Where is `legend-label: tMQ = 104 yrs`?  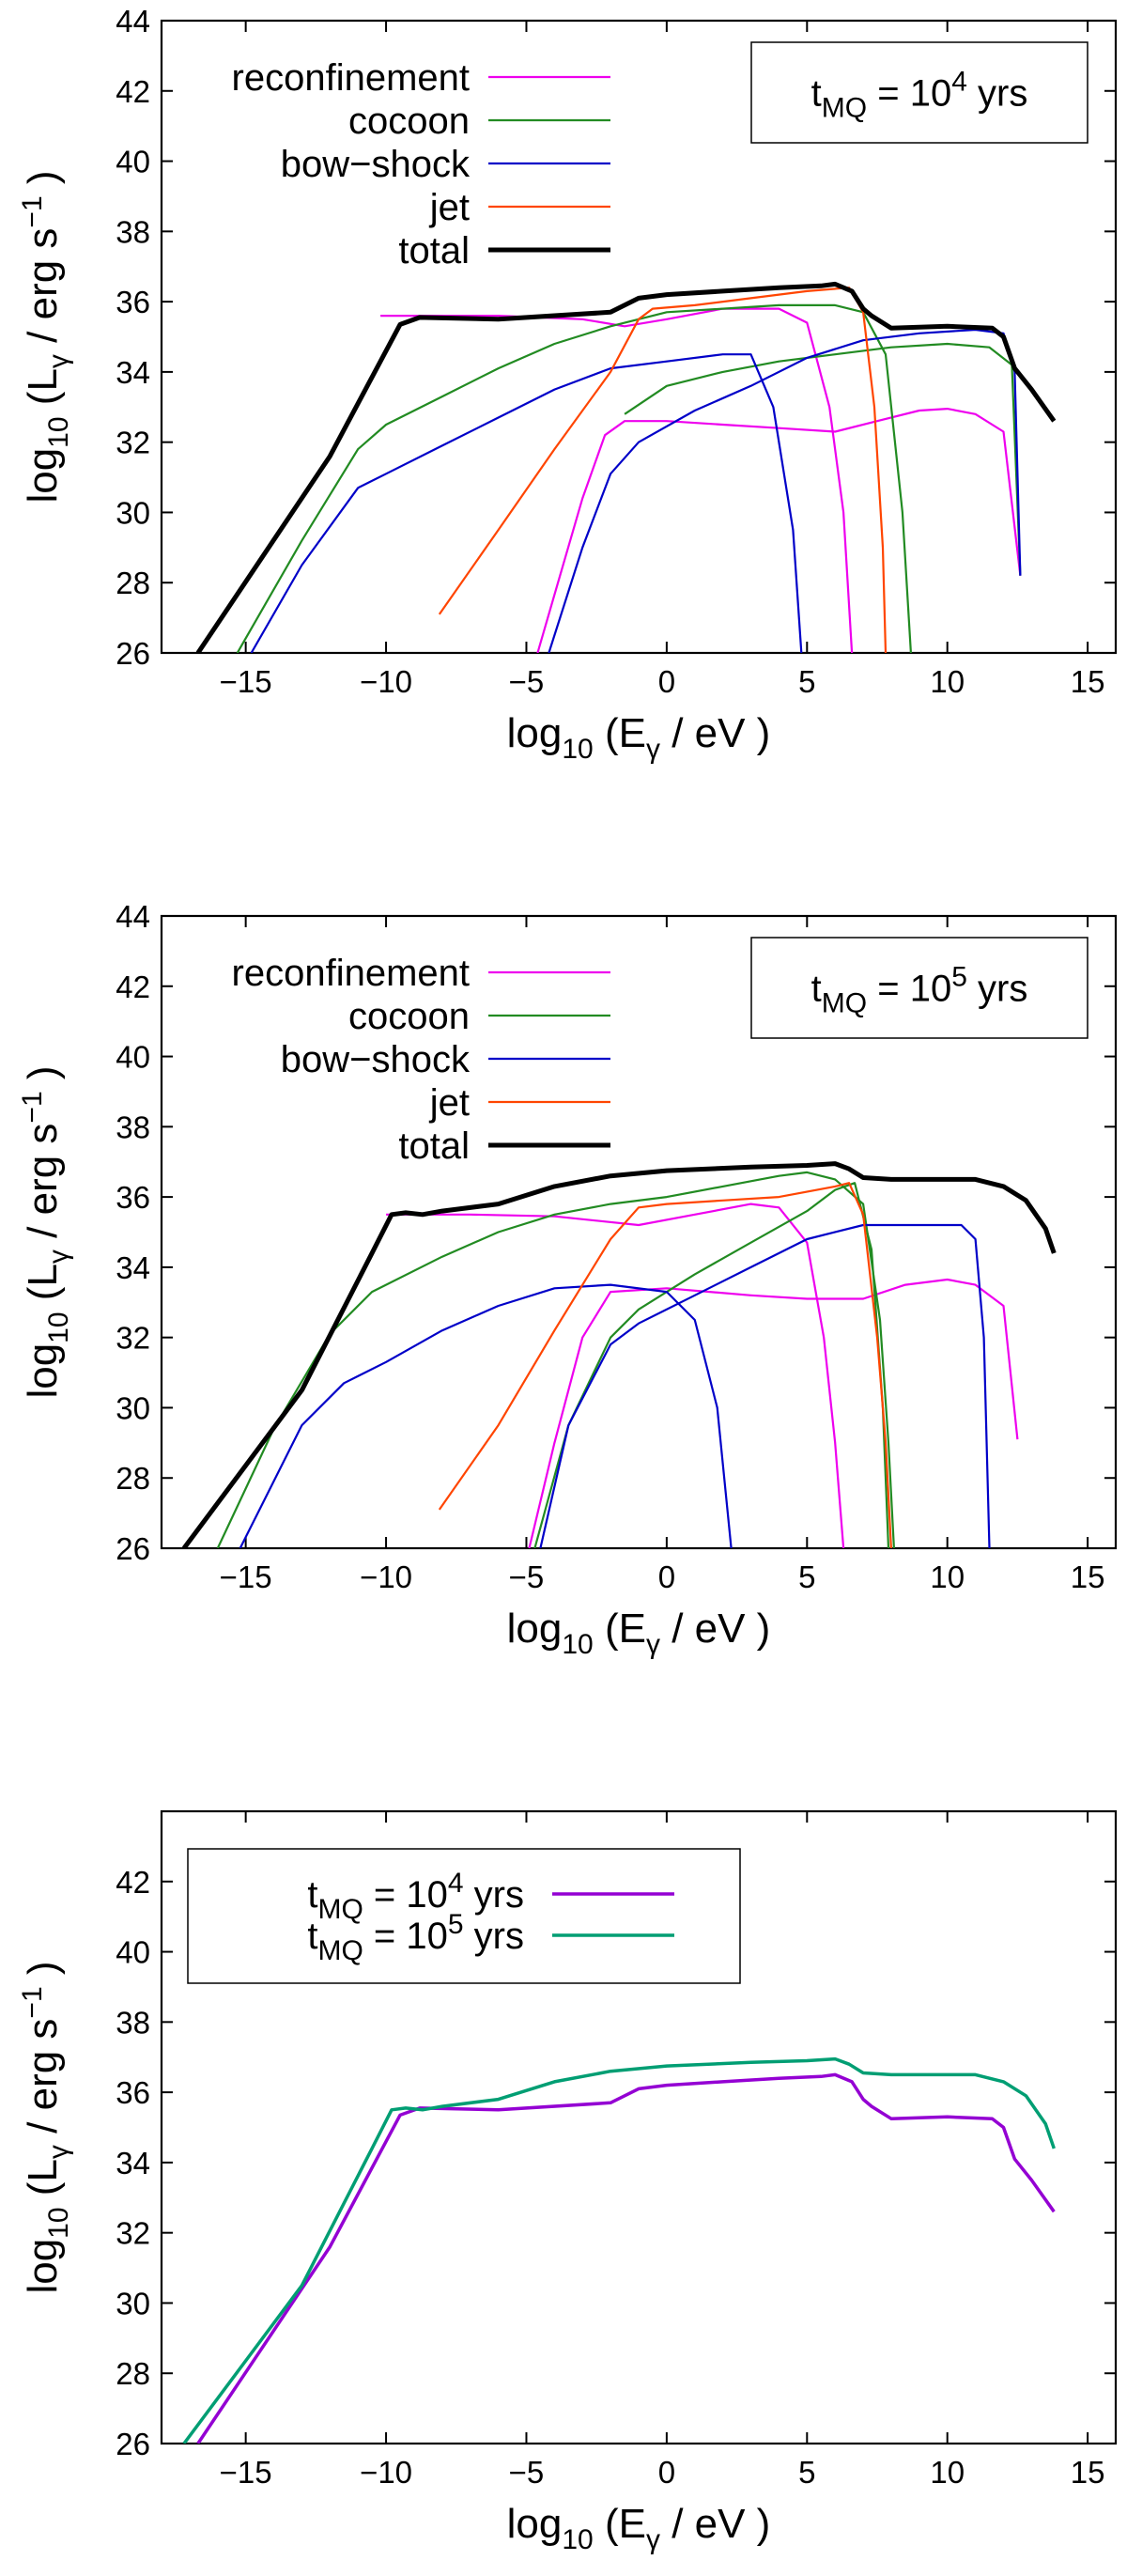 legend-label: tMQ = 104 yrs is located at coordinates (416, 1896).